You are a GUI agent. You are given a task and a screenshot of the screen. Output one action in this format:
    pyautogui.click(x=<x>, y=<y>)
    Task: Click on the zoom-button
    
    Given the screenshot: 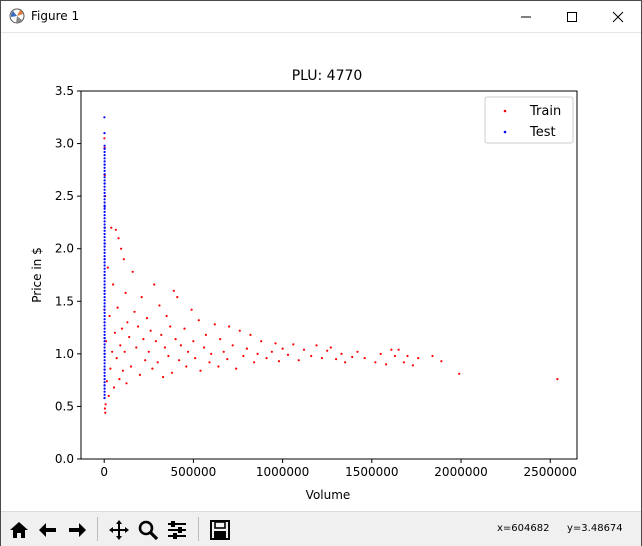 What is the action you would take?
    pyautogui.click(x=147, y=529)
    